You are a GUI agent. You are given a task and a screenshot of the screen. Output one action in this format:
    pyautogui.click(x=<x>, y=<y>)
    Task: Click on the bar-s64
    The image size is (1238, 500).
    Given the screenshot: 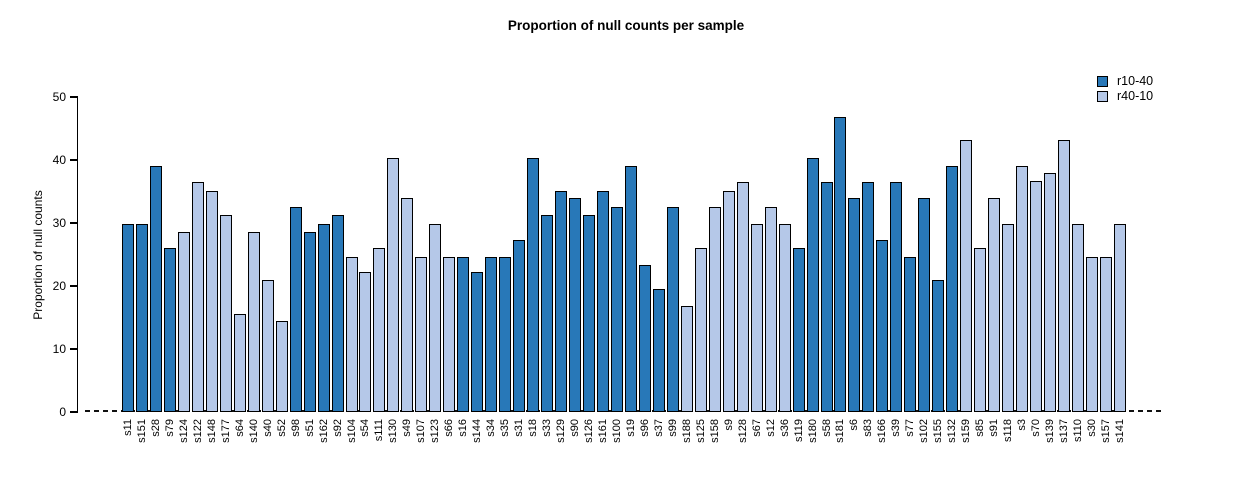 What is the action you would take?
    pyautogui.click(x=239, y=362)
    